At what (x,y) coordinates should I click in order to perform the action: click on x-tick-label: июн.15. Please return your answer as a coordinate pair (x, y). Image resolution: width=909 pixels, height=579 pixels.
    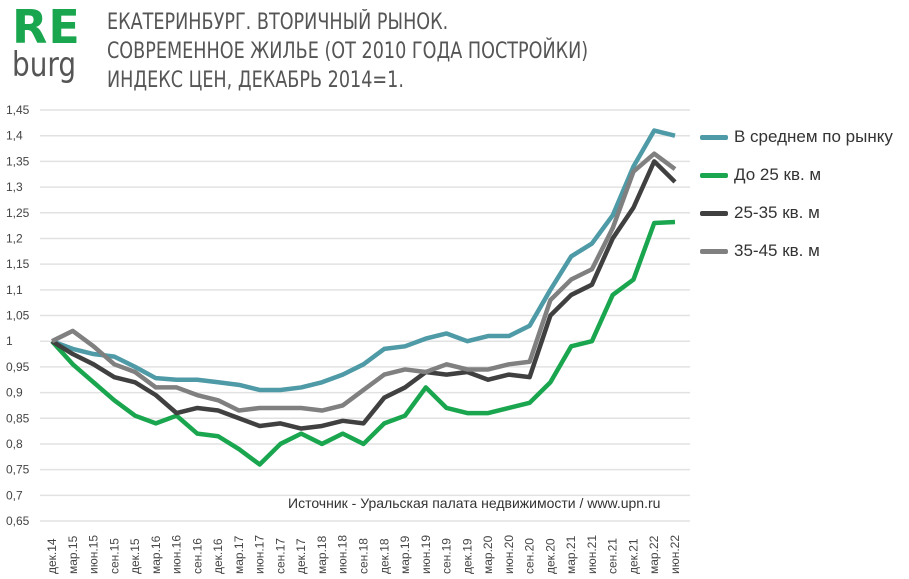
    Looking at the image, I should click on (94, 554).